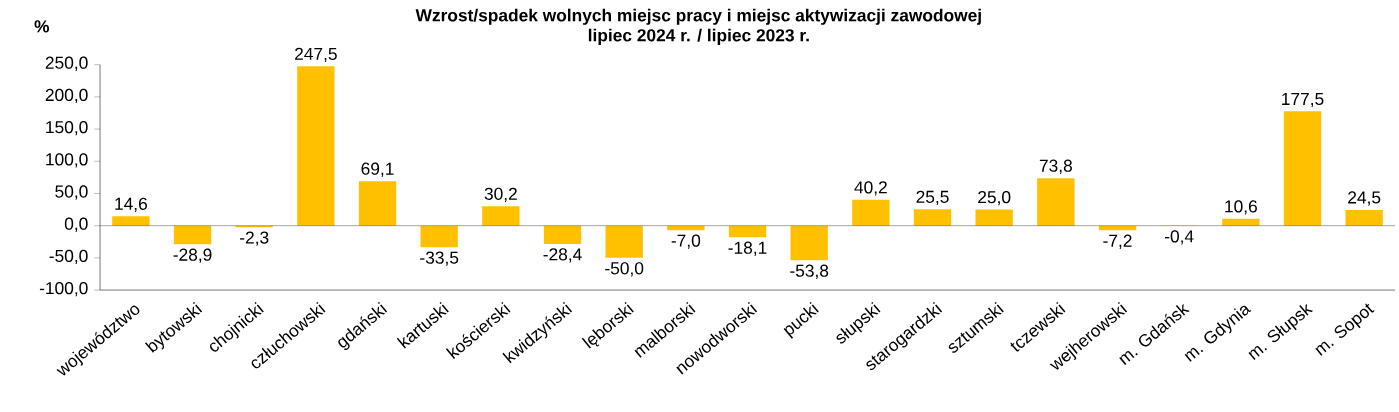 The height and width of the screenshot is (412, 1399). I want to click on data-label: 177,5, so click(1303, 100).